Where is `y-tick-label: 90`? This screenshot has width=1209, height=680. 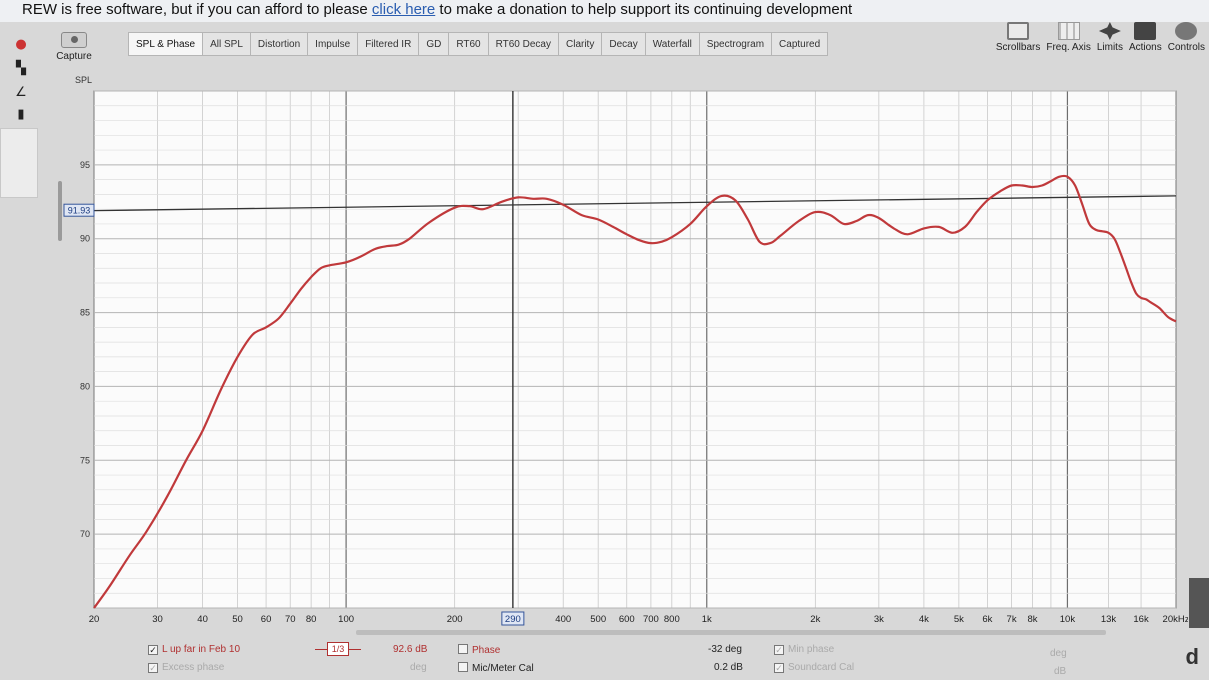
y-tick-label: 90 is located at coordinates (85, 239).